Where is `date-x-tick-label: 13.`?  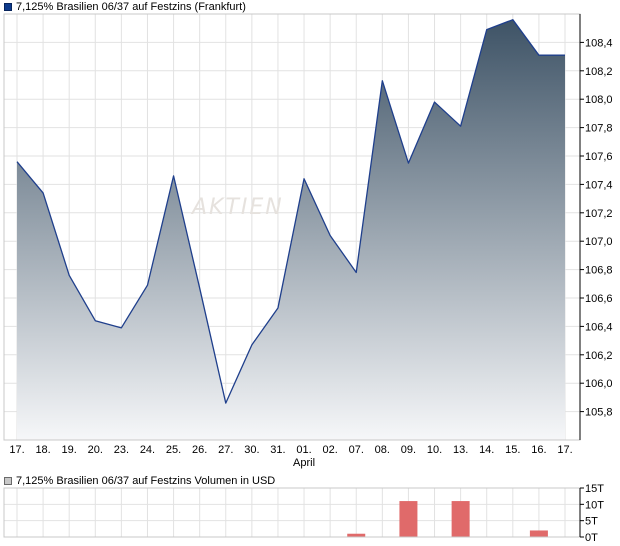 date-x-tick-label: 13. is located at coordinates (460, 450).